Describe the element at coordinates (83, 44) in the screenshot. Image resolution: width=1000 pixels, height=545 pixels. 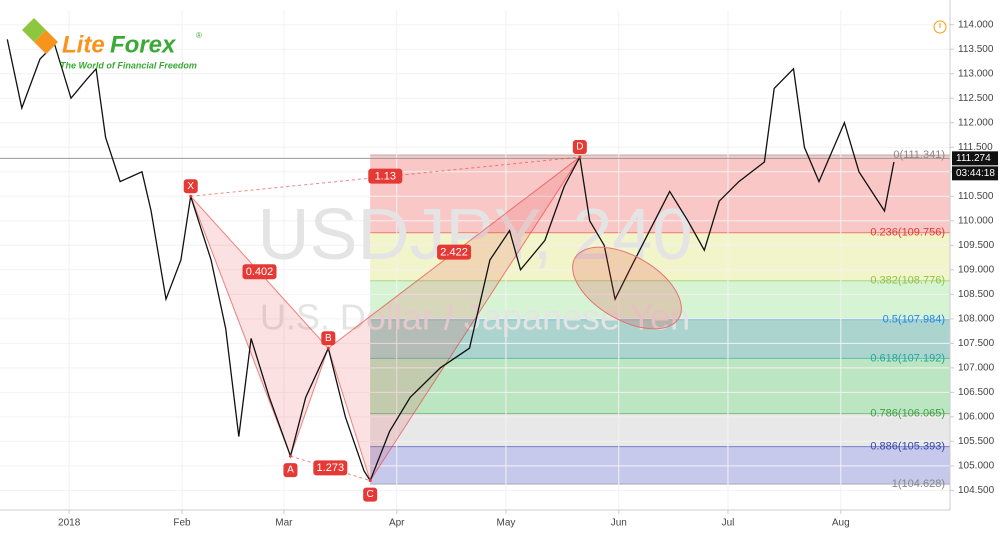
I see `logo-text: Lite` at that location.